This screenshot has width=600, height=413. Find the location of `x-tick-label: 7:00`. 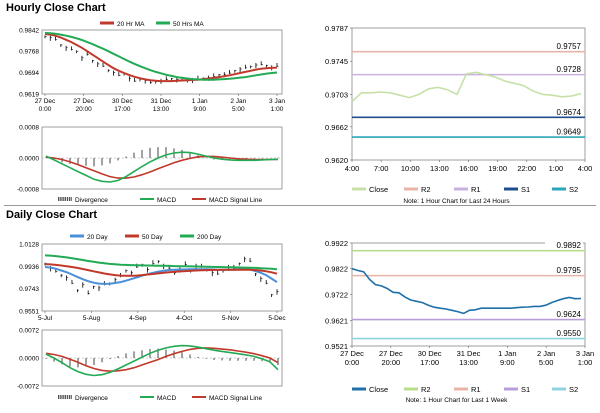

x-tick-label: 7:00 is located at coordinates (381, 168).